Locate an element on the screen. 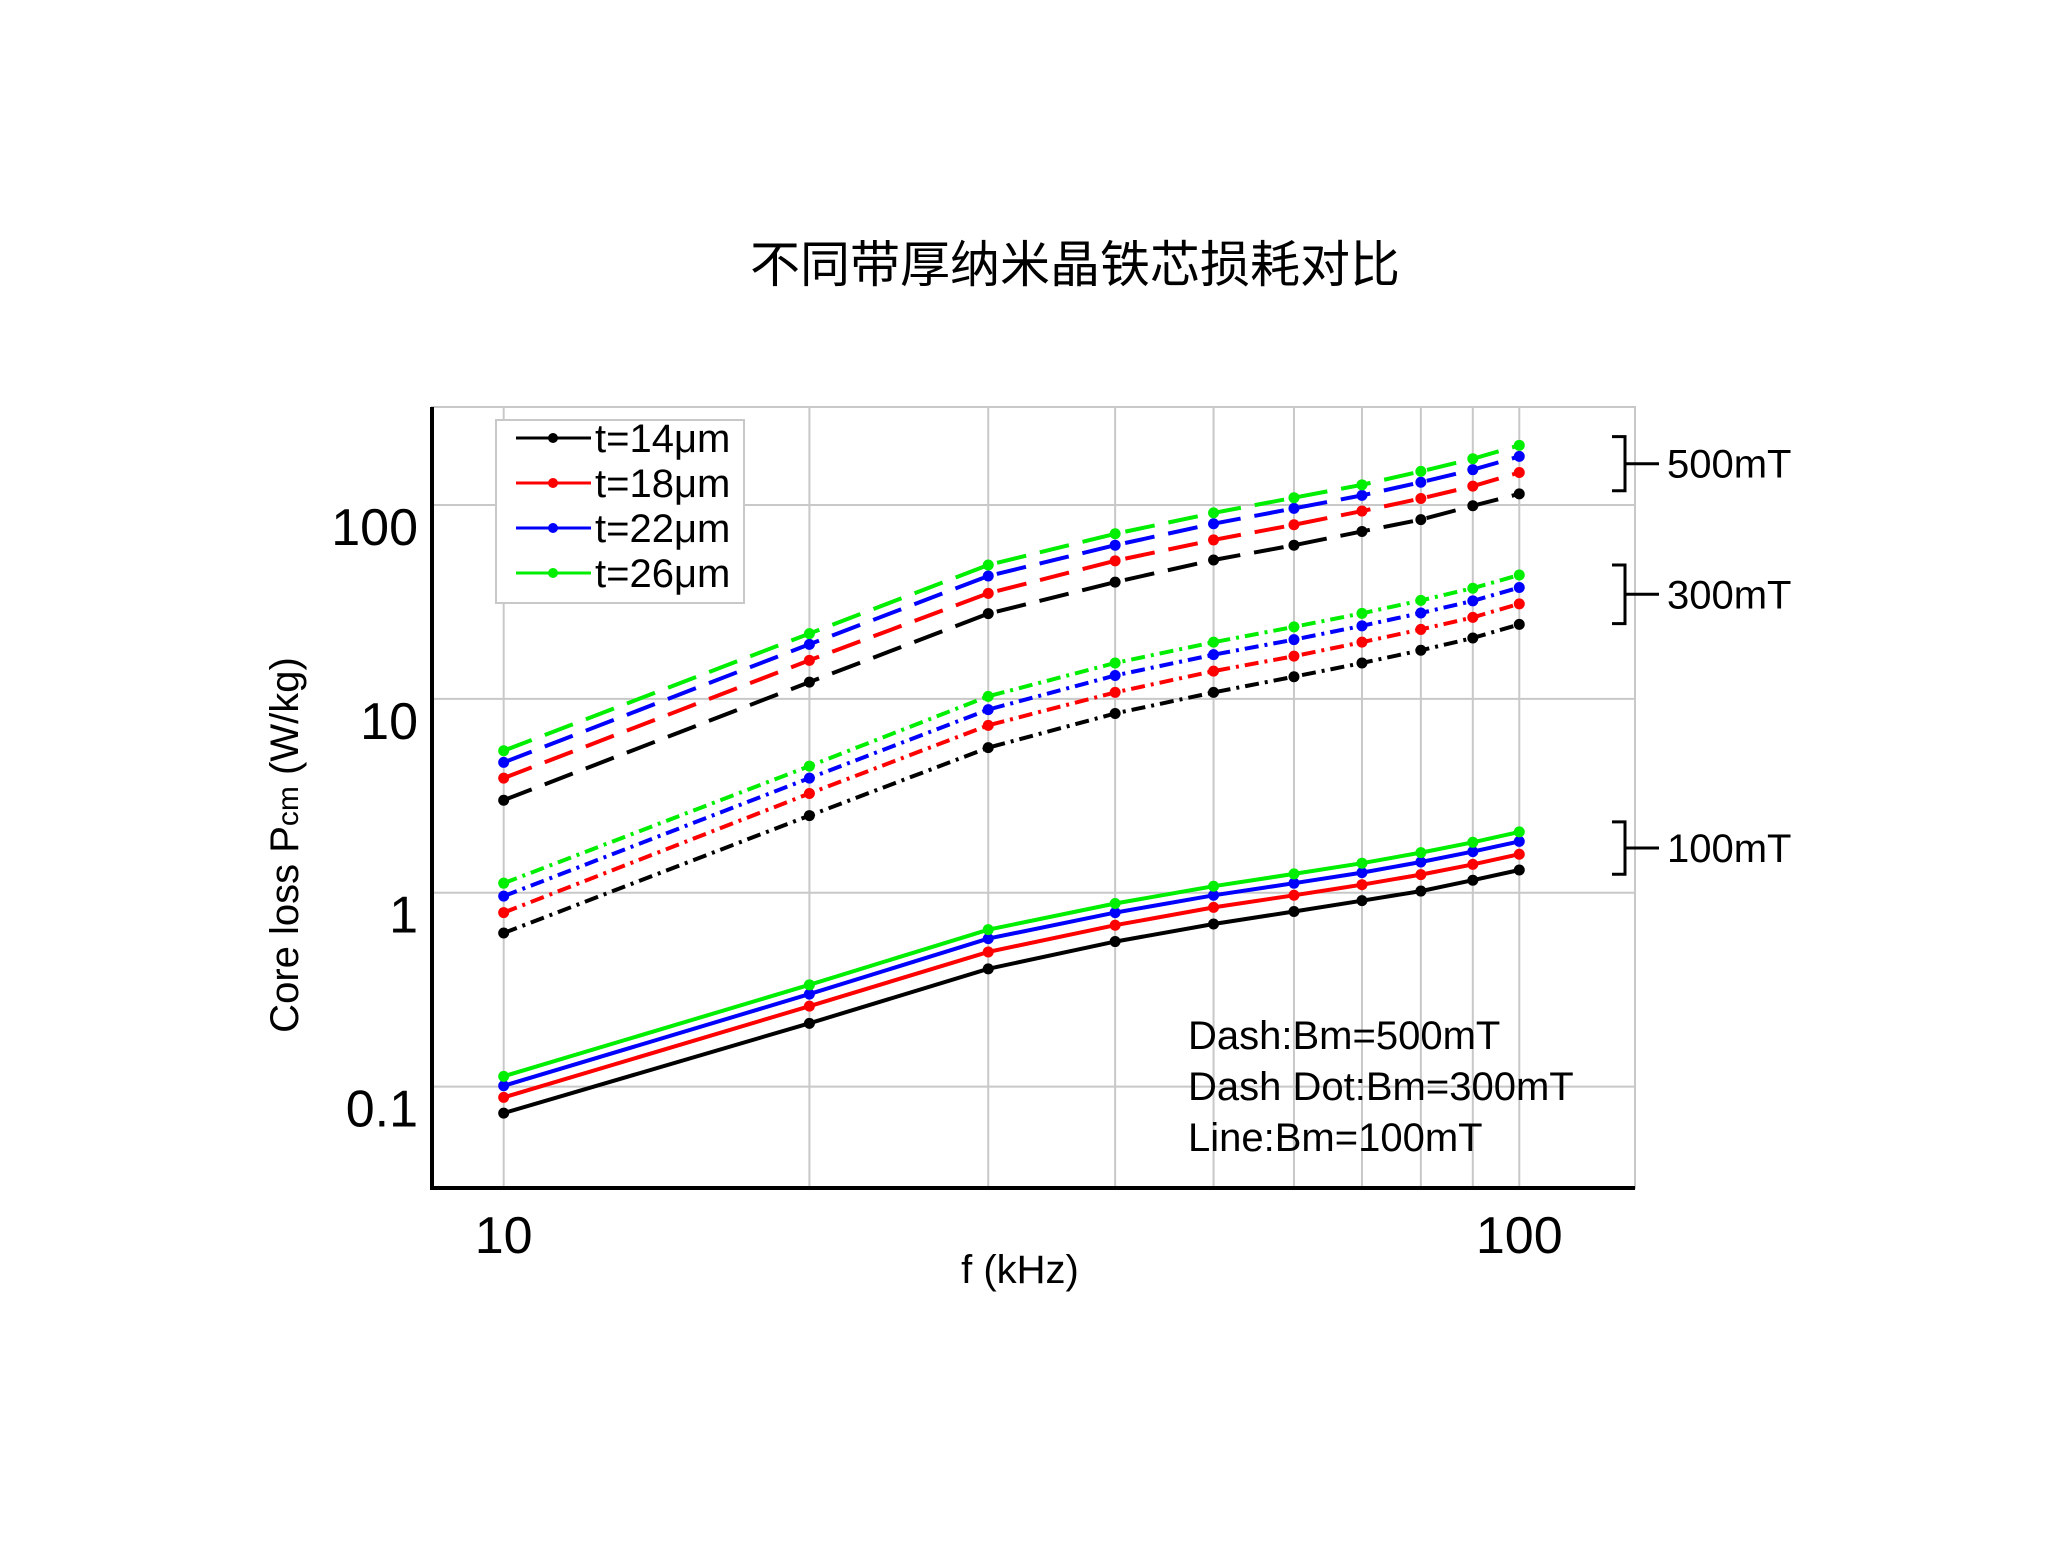 Image resolution: width=2061 pixels, height=1544 pixels. y-axis-label-sub: cm is located at coordinates (288, 806).